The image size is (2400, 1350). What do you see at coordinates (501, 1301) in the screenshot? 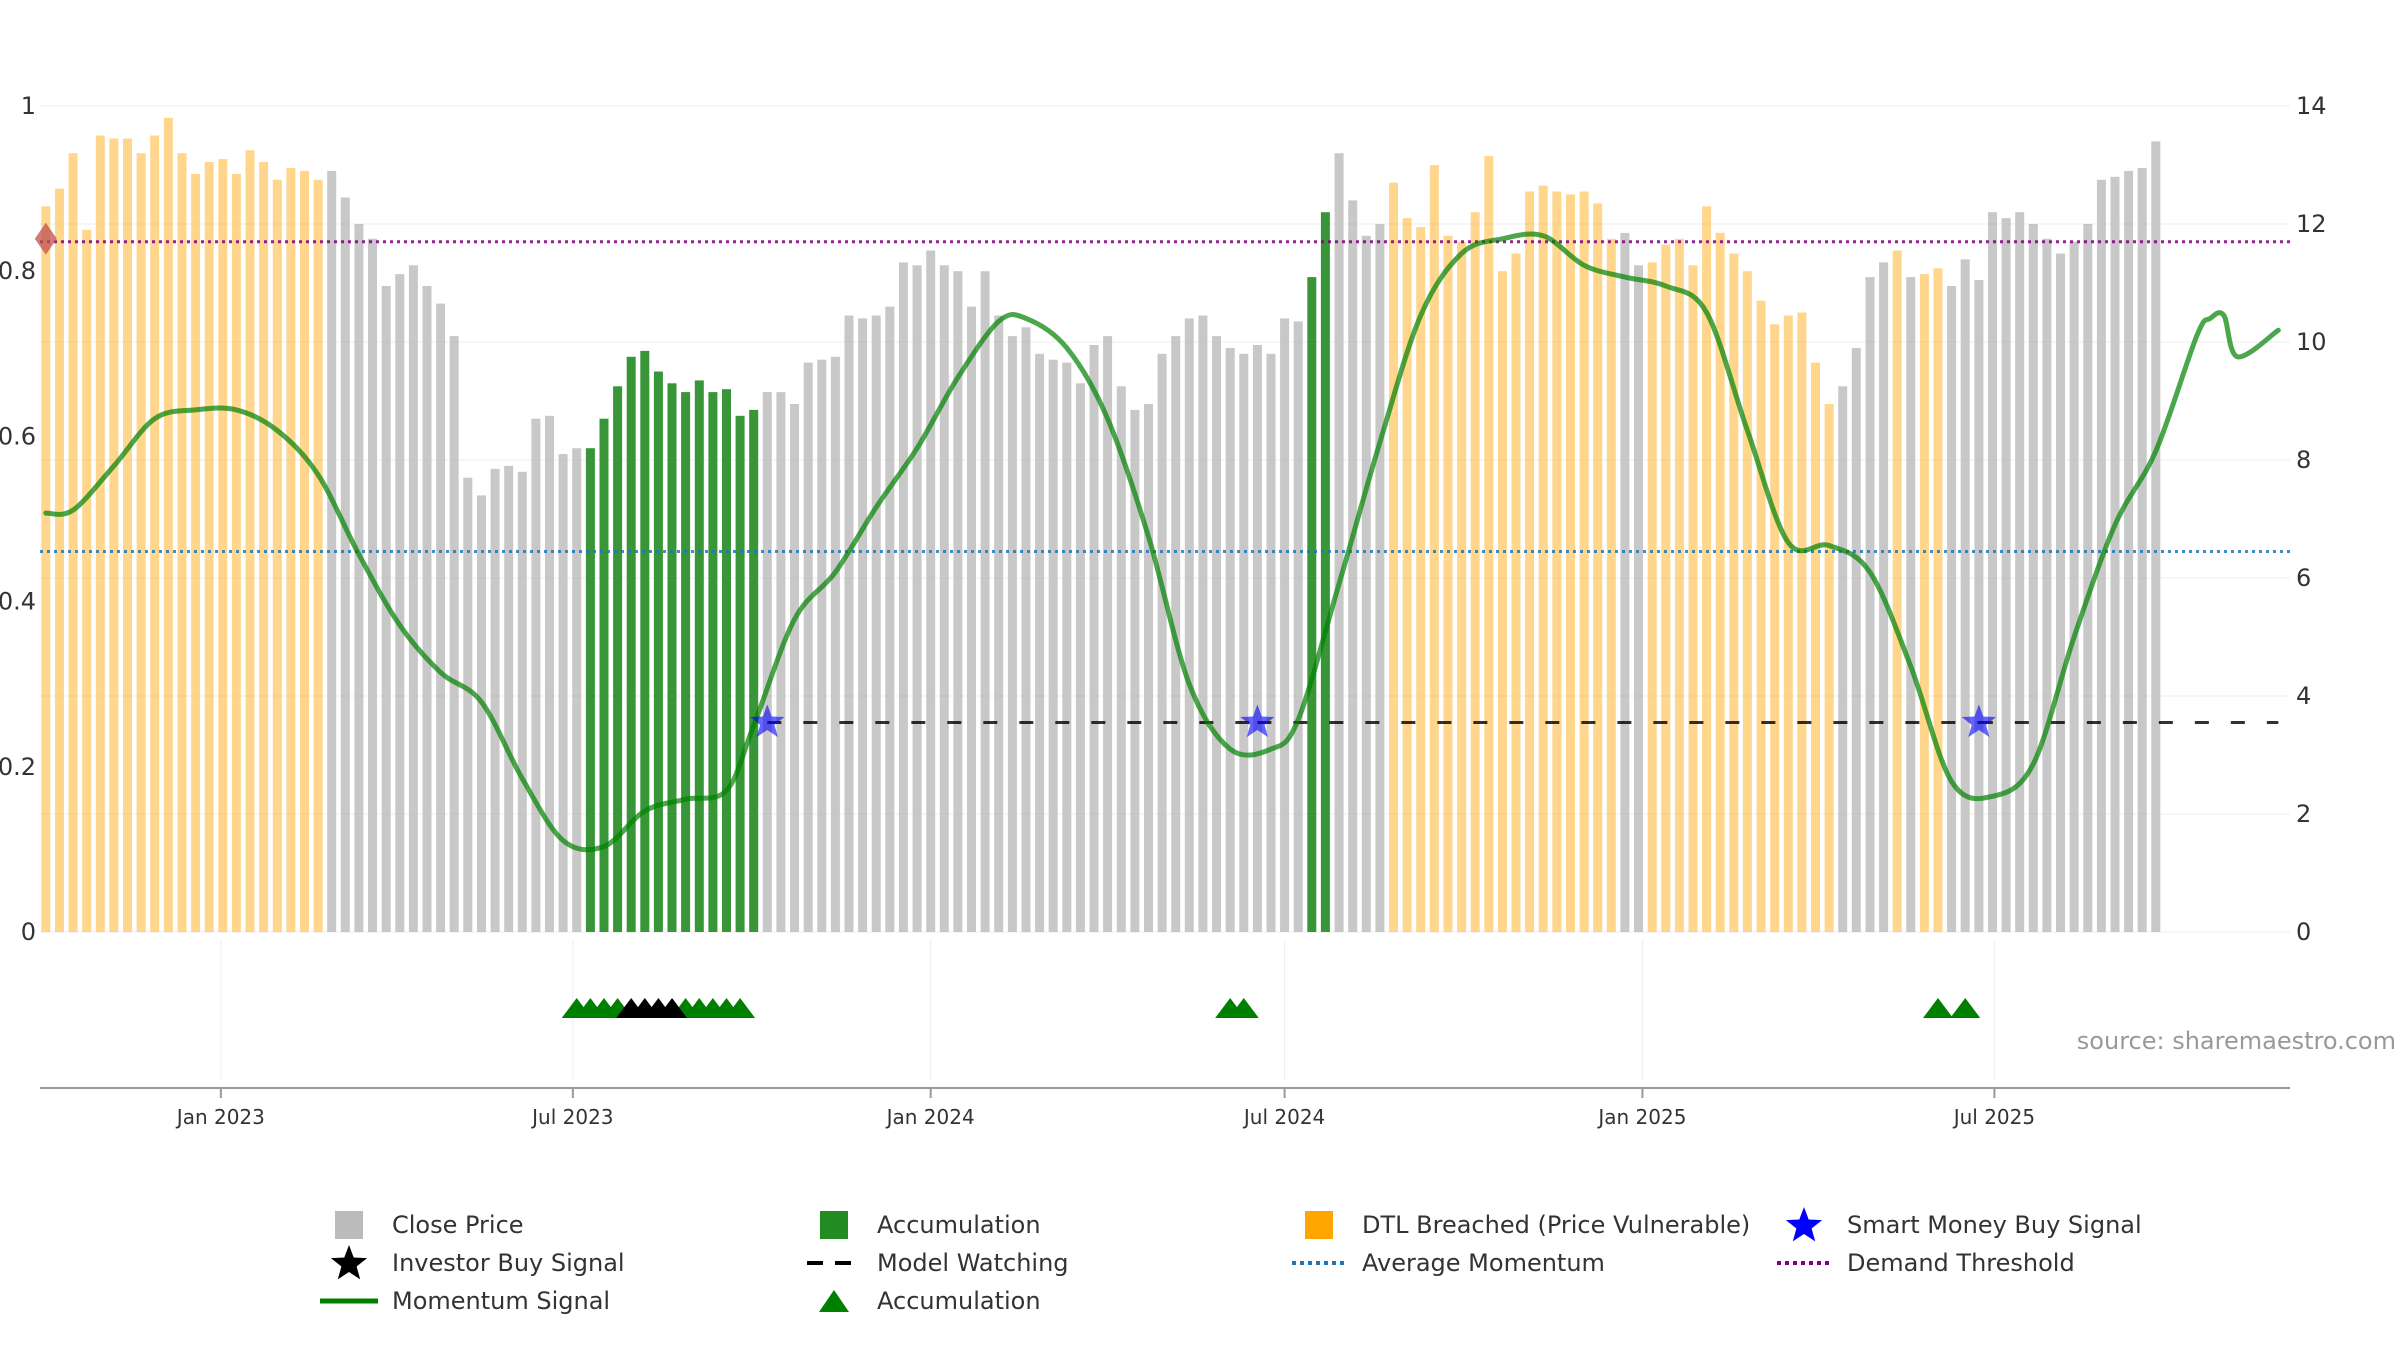
I see `legend-label: Momentum Signal` at bounding box center [501, 1301].